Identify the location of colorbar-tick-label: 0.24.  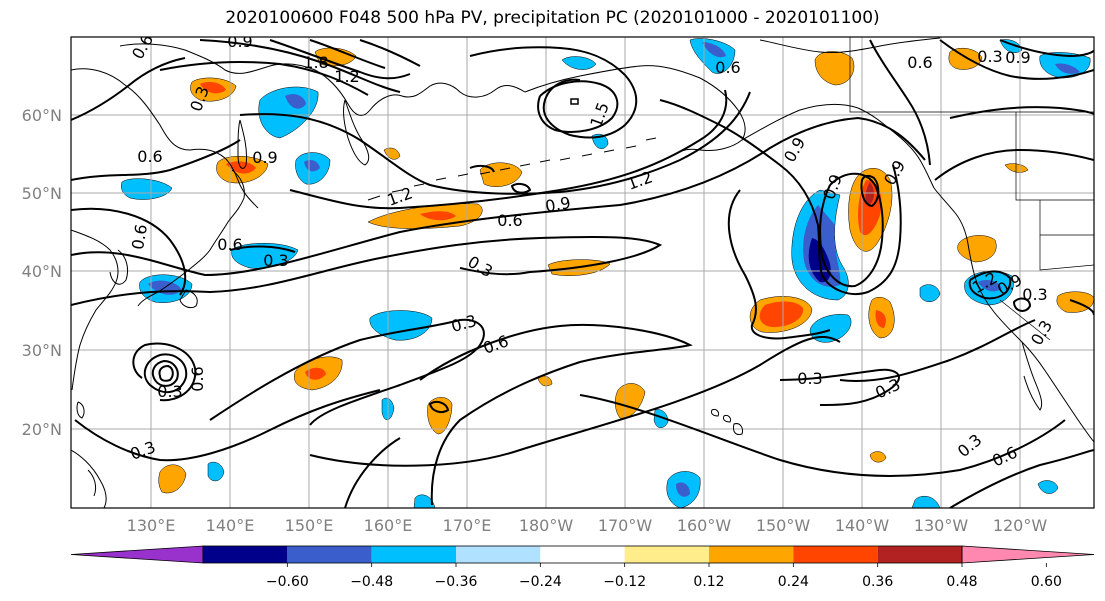
(793, 582).